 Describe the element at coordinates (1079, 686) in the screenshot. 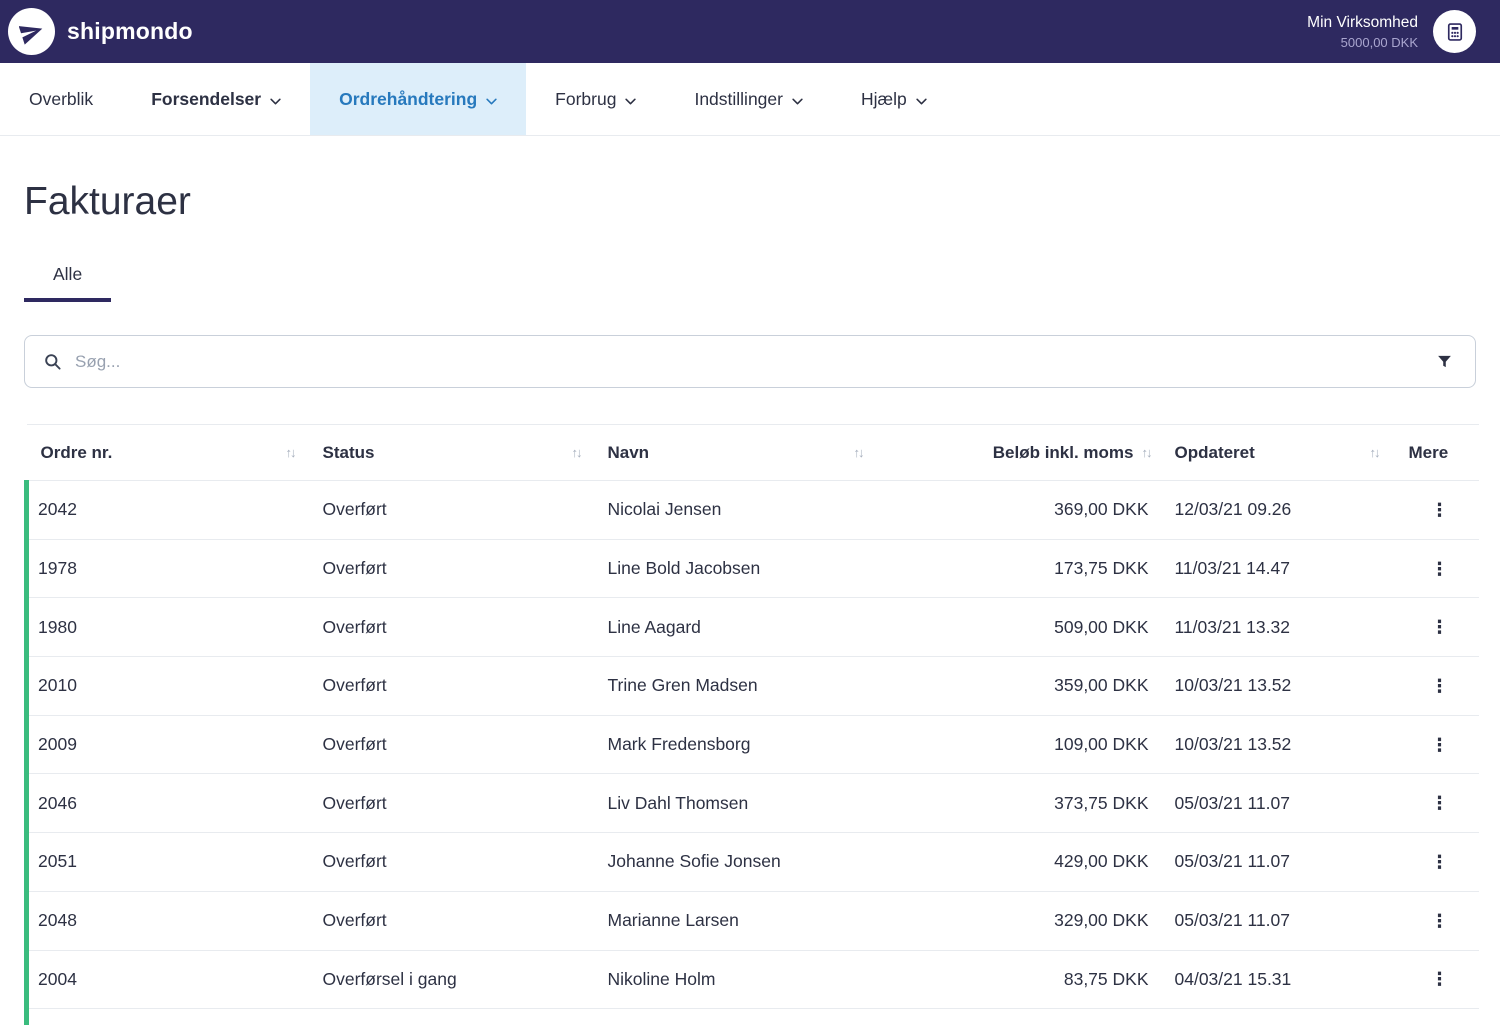

I see `amount-cell: 359,00 DKK` at that location.